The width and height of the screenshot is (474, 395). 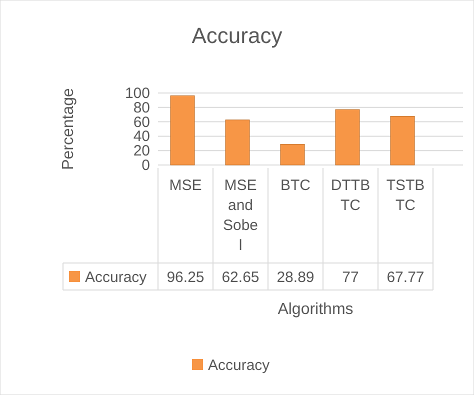 I want to click on legend-label: Accuracy, so click(x=116, y=277).